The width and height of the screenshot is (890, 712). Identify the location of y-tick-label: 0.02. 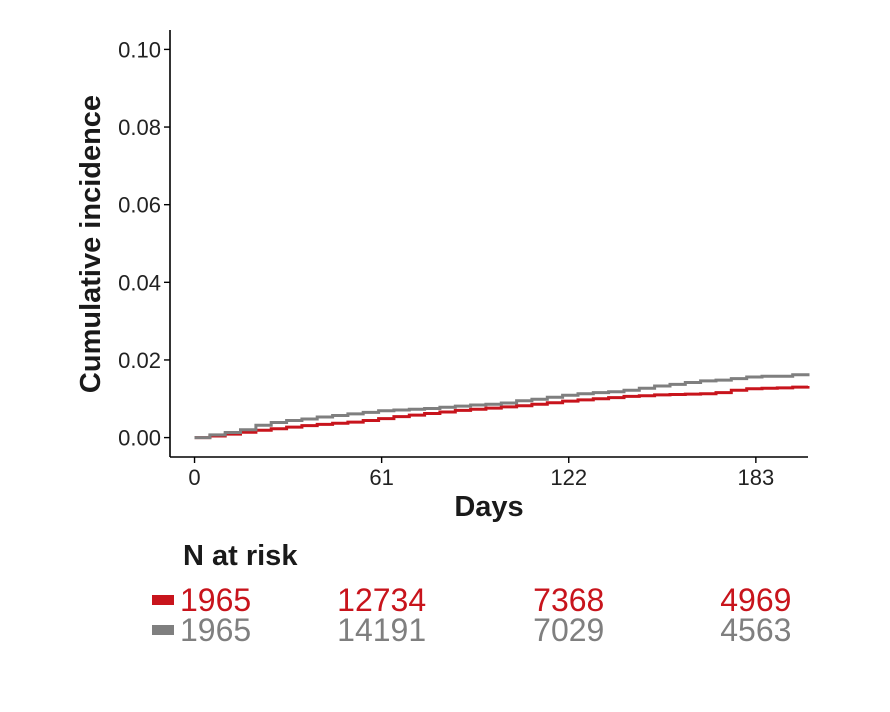
(139, 360).